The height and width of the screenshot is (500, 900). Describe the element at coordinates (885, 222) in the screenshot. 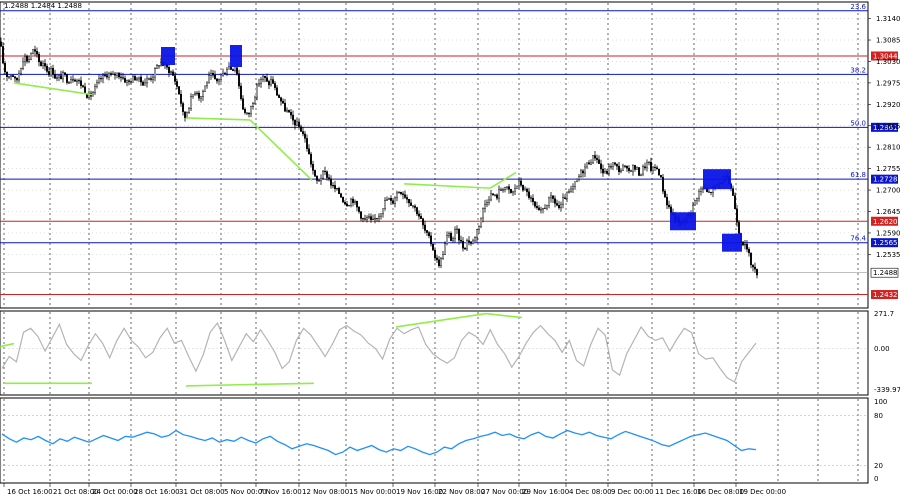

I see `price-tag-label-5: 1.2620` at that location.